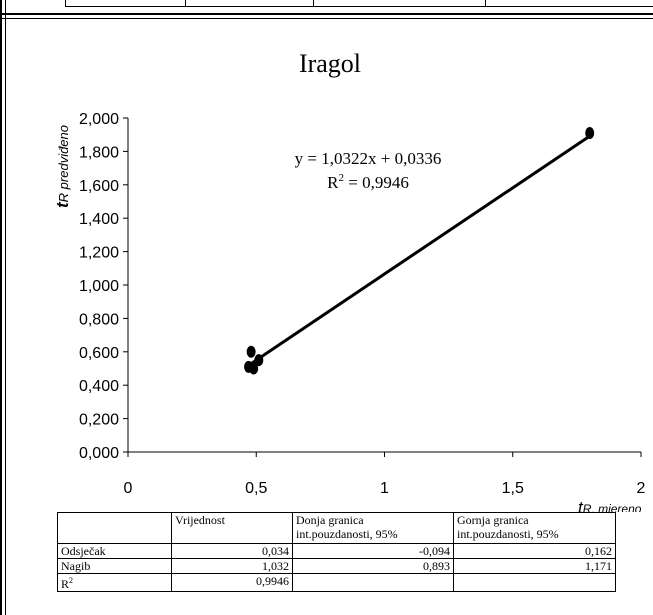 This screenshot has width=653, height=615. What do you see at coordinates (508, 534) in the screenshot?
I see `header-upper-line2: int.pouzdanosti, 95%` at bounding box center [508, 534].